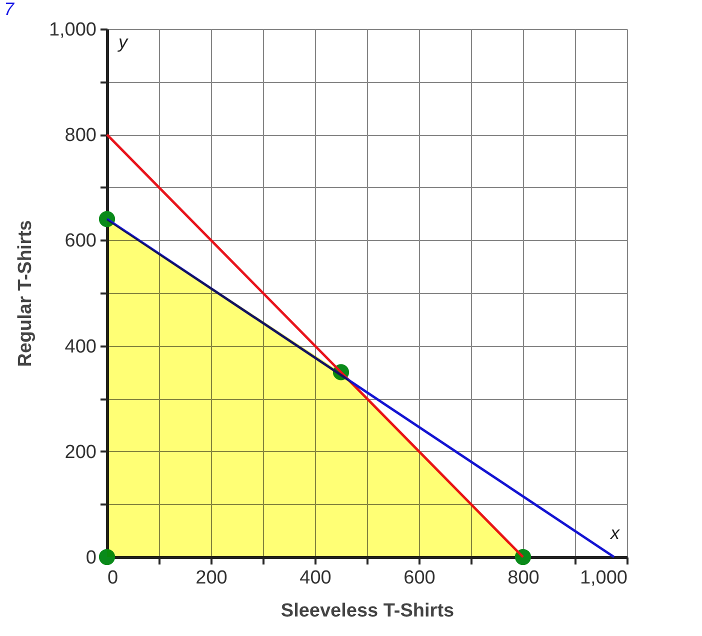 This screenshot has width=702, height=636. What do you see at coordinates (25, 293) in the screenshot?
I see `y-axis-title: Regular T-Shirts` at bounding box center [25, 293].